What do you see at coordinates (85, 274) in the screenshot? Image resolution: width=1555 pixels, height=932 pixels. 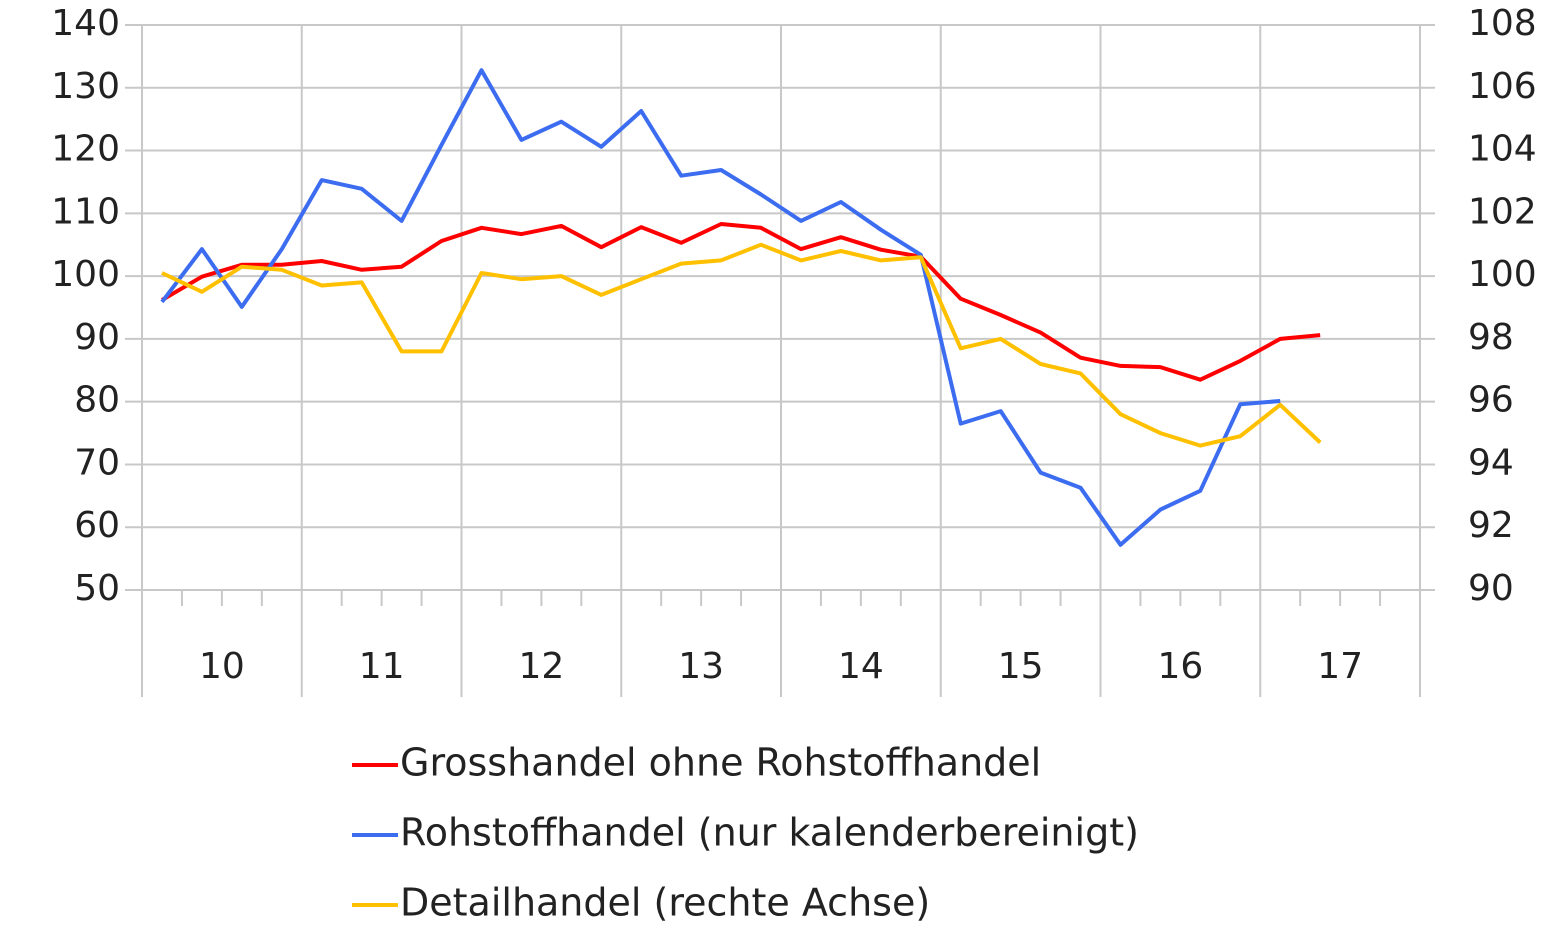 I see `y-tick-label: 100` at bounding box center [85, 274].